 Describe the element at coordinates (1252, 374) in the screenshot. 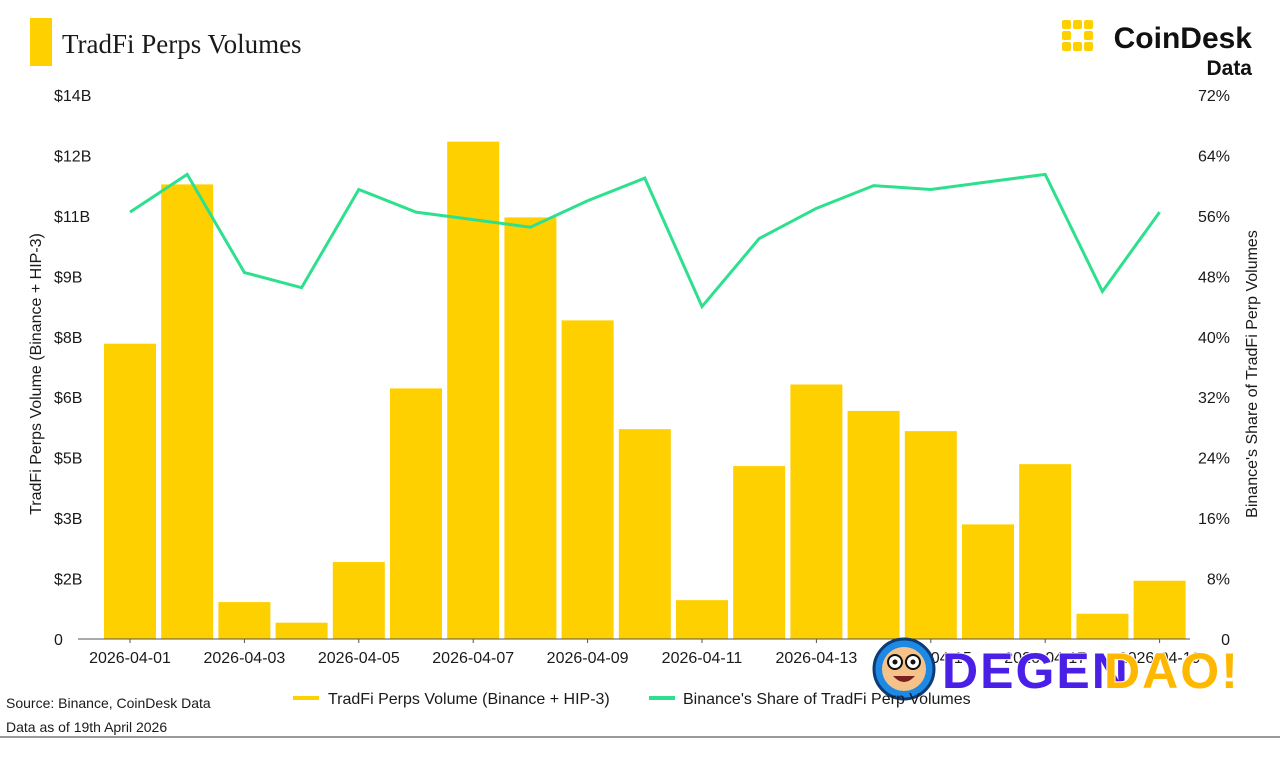

I see `y2-axis-title: Binance's Share of TradFi Perp Volumes` at that location.